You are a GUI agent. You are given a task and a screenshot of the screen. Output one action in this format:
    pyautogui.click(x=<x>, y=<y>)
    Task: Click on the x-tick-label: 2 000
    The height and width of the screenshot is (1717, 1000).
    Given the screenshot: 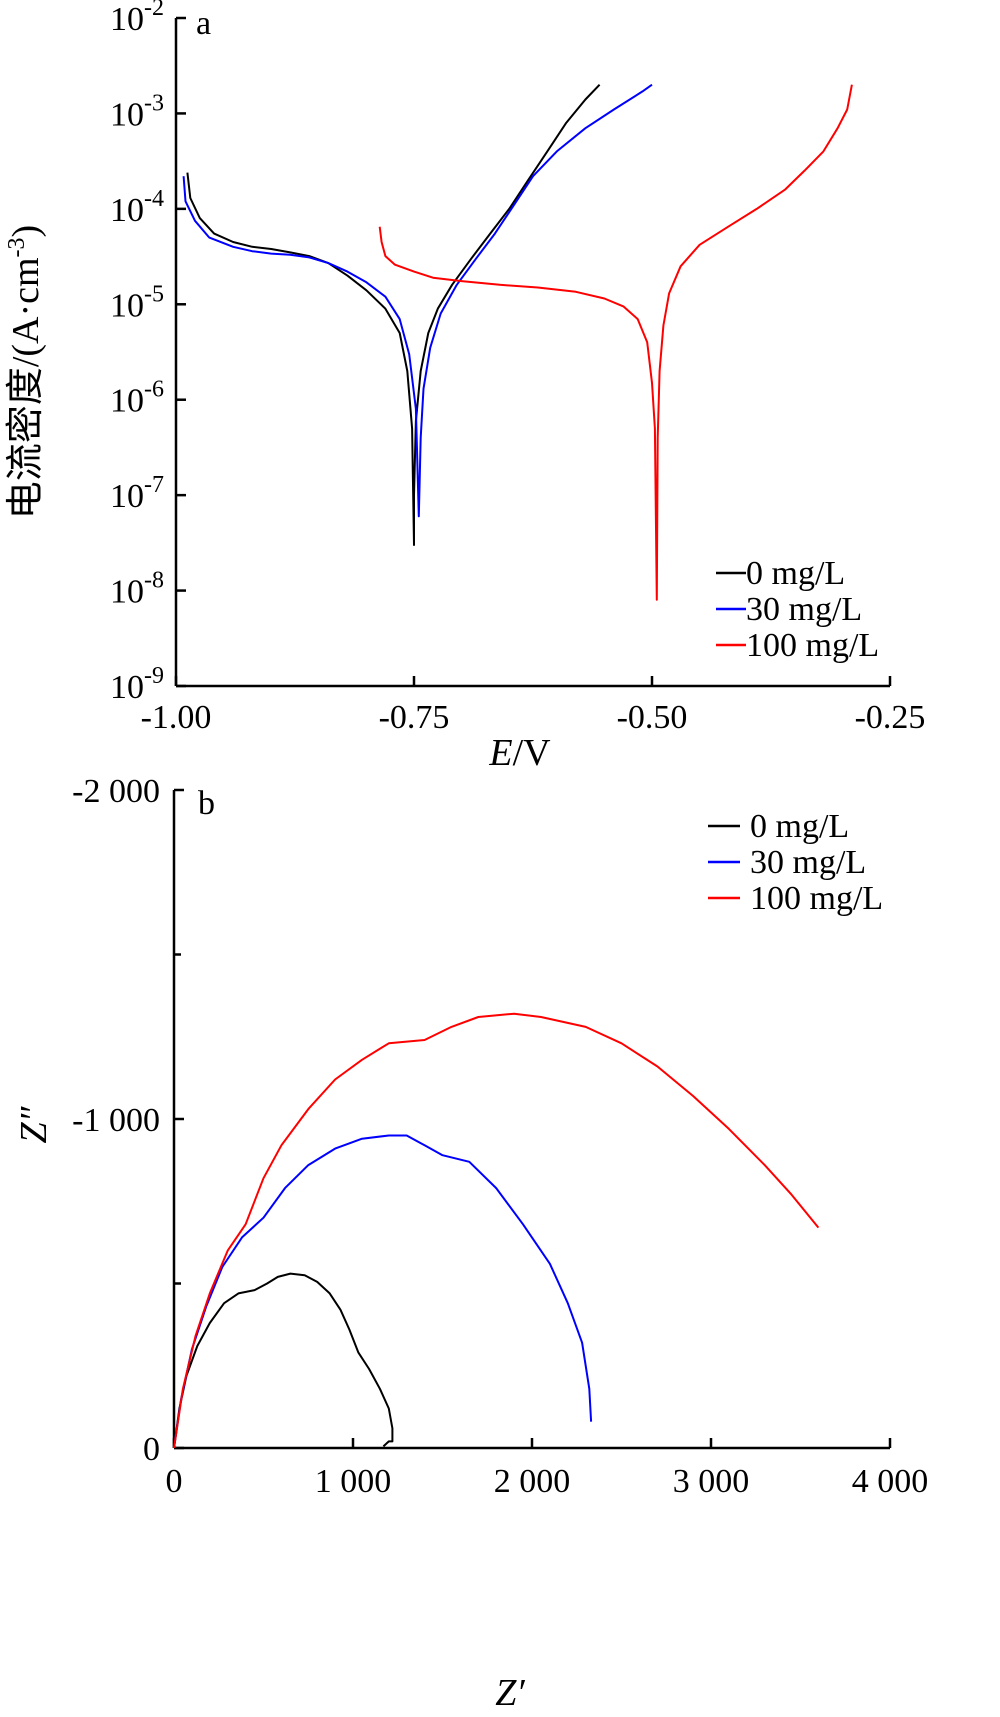 What is the action you would take?
    pyautogui.click(x=532, y=1481)
    